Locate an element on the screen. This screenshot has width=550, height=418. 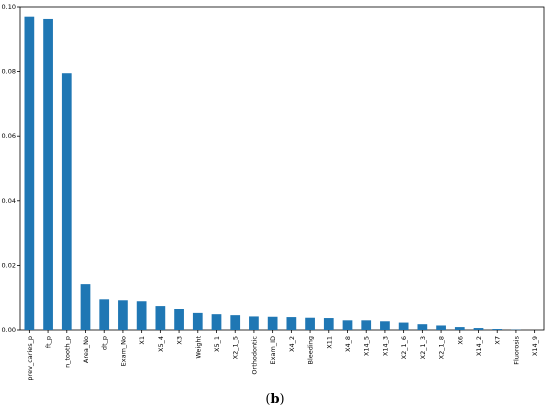
x-tick-label: Area_No is located at coordinates (86, 349).